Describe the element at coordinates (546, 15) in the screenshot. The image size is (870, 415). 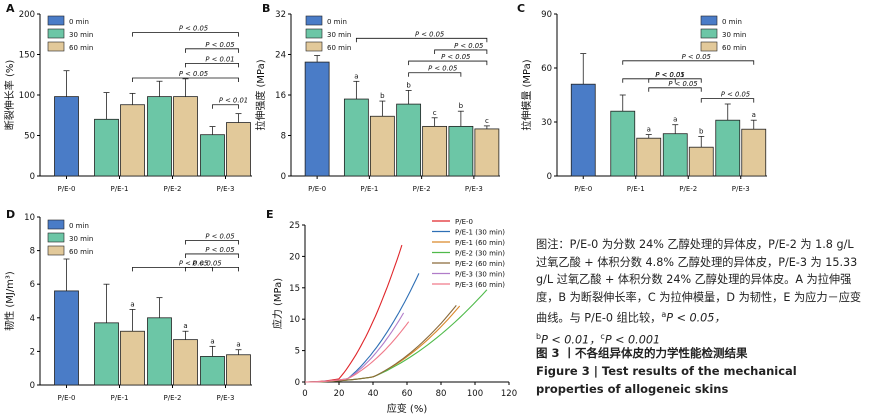
I see `y-tick-label: 90` at that location.